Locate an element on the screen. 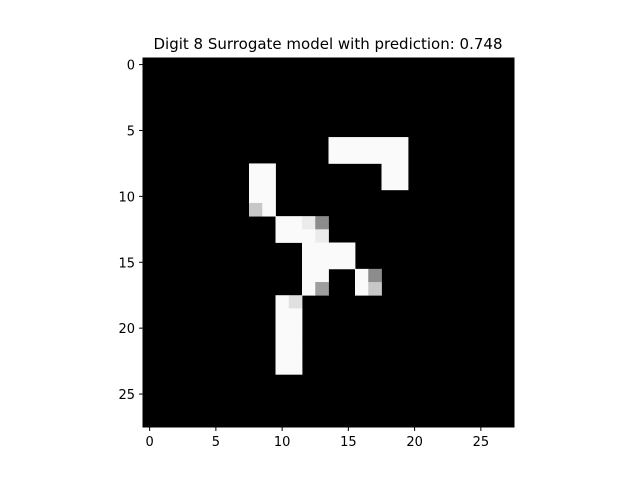 The image size is (640, 480). x-tick-label: 15 is located at coordinates (348, 442).